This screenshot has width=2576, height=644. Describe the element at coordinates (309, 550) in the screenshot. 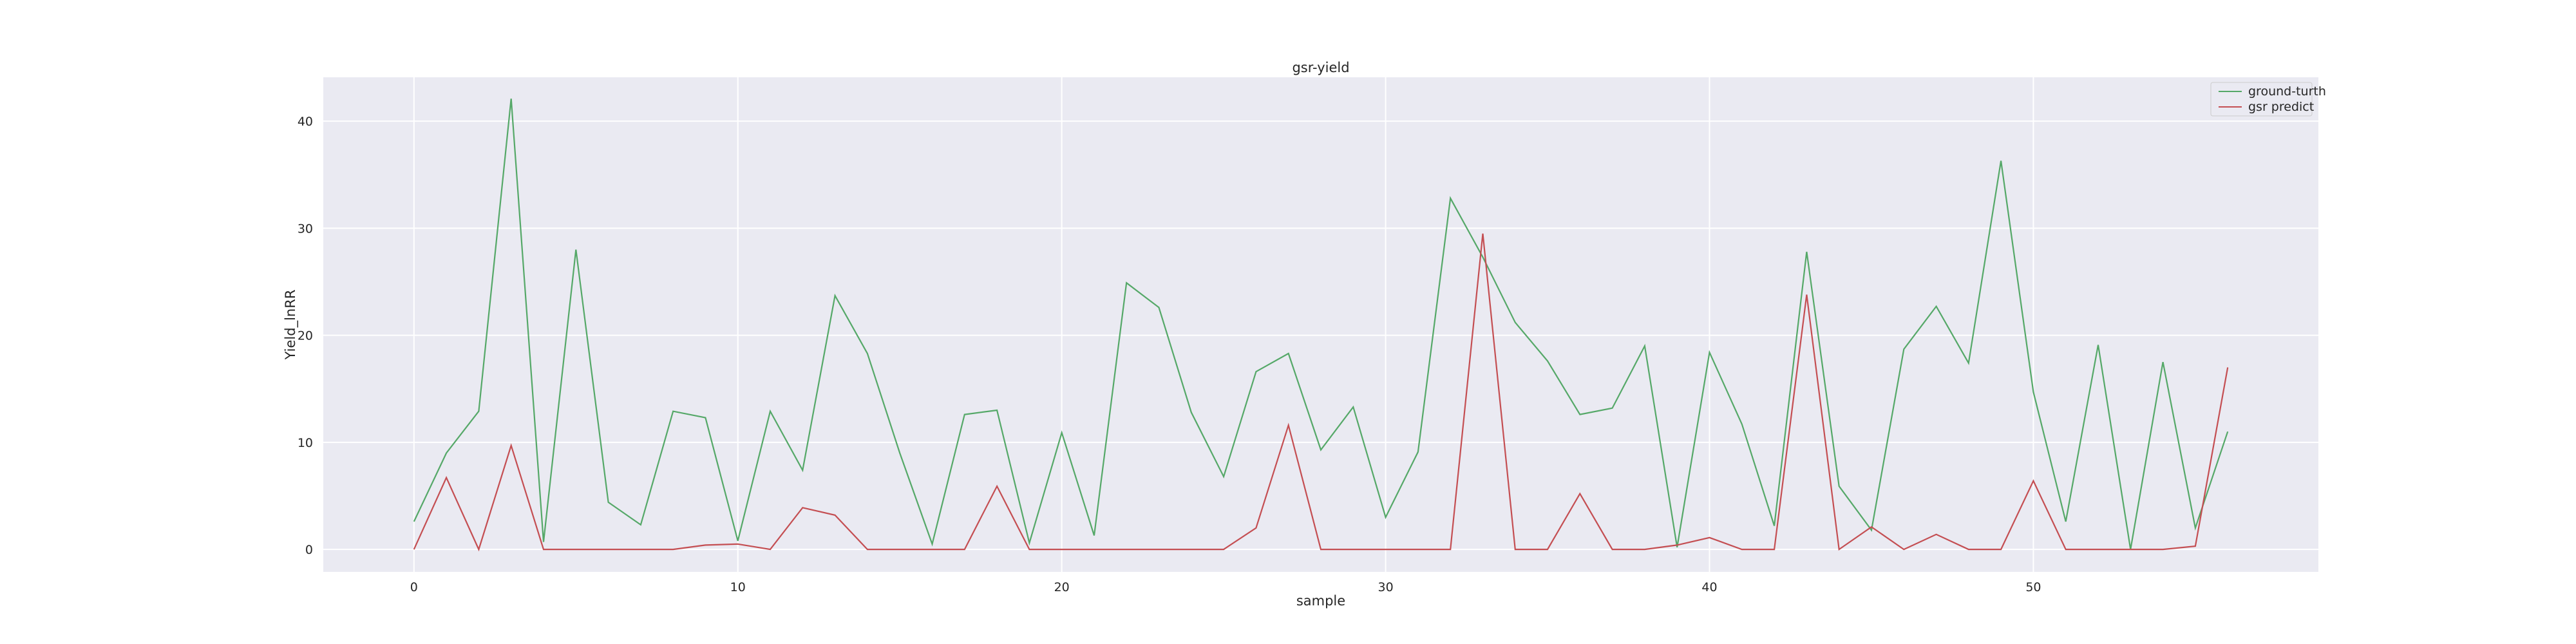

I see `y-tick-label: 0` at that location.